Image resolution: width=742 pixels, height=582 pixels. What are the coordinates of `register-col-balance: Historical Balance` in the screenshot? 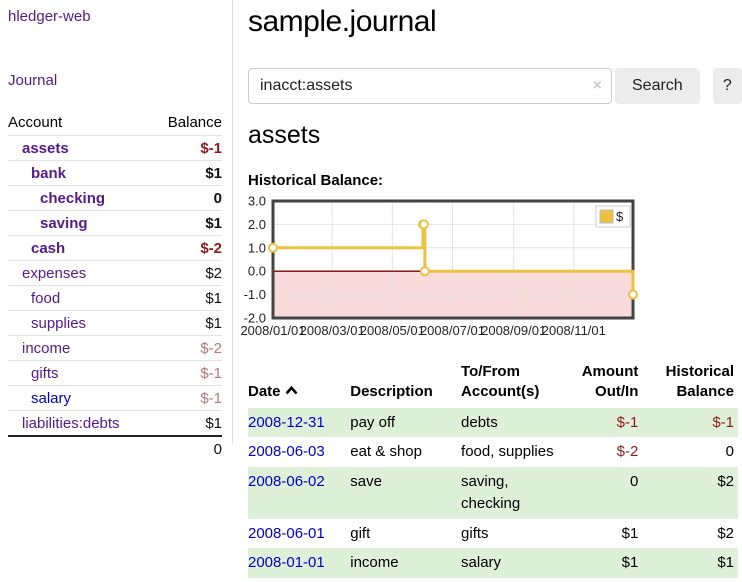 It's located at (699, 382).